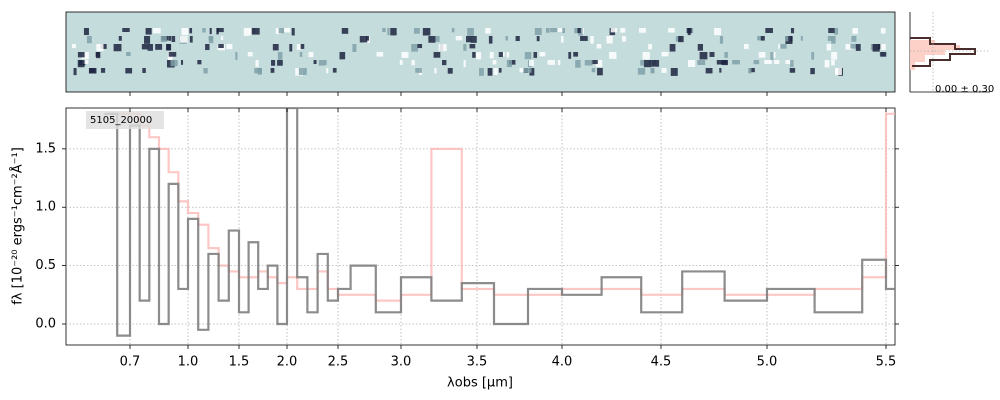 This screenshot has height=400, width=1000. What do you see at coordinates (964, 89) in the screenshot?
I see `hist-label: 0.00 ± 0.30` at bounding box center [964, 89].